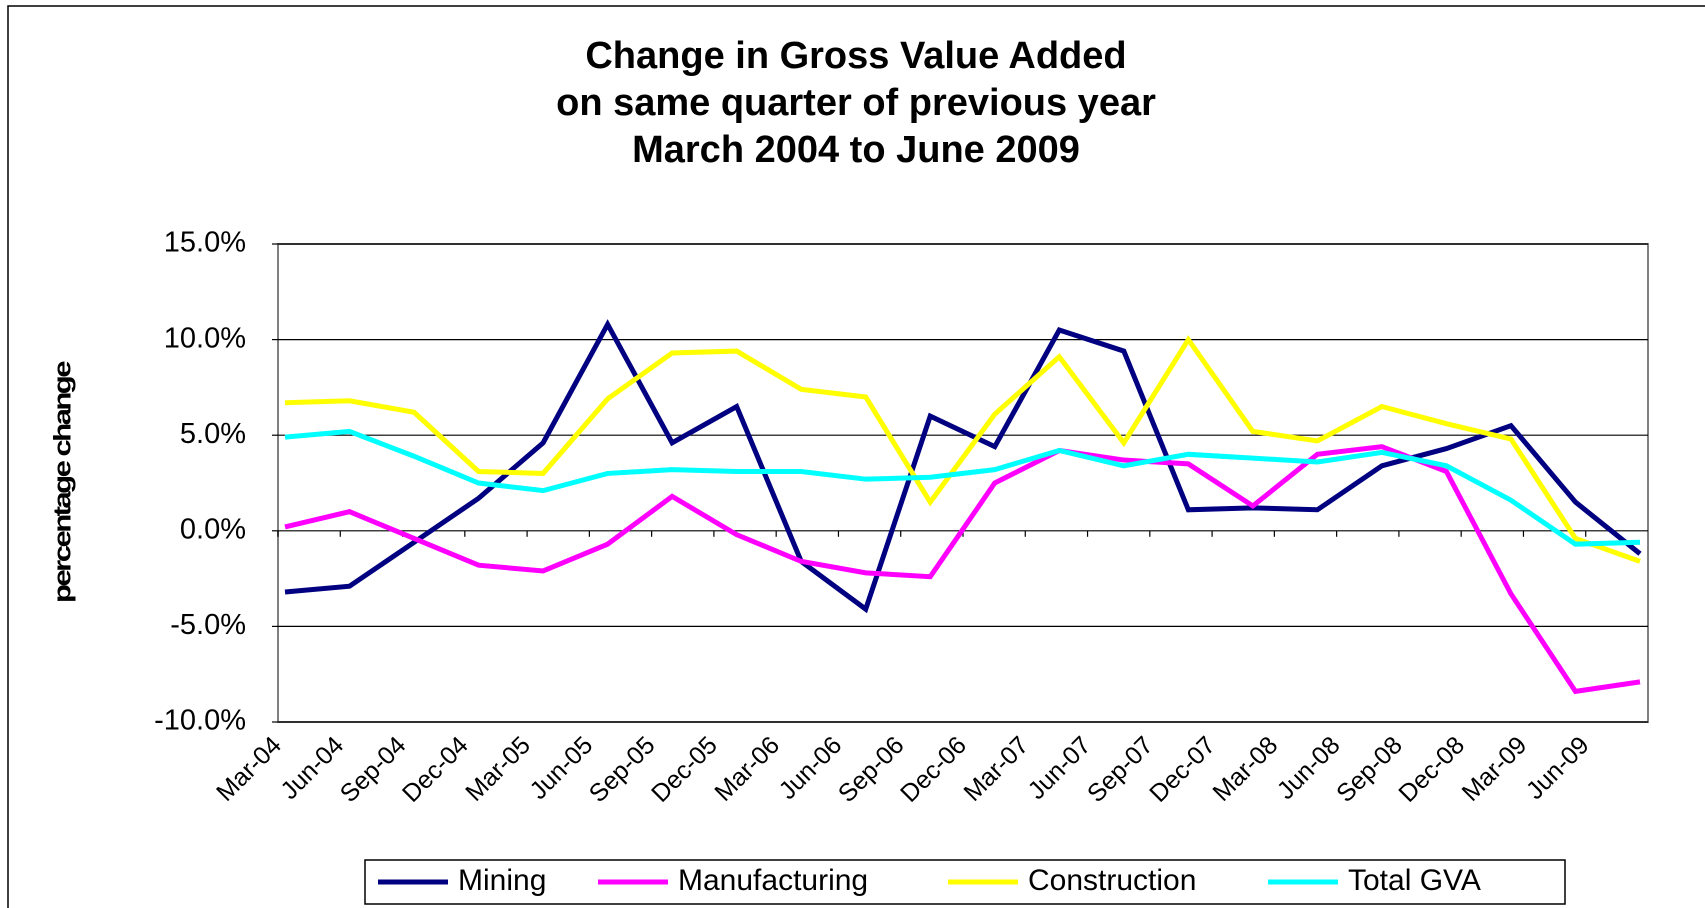 The image size is (1705, 908). I want to click on y-tick-label: 5.0%, so click(213, 434).